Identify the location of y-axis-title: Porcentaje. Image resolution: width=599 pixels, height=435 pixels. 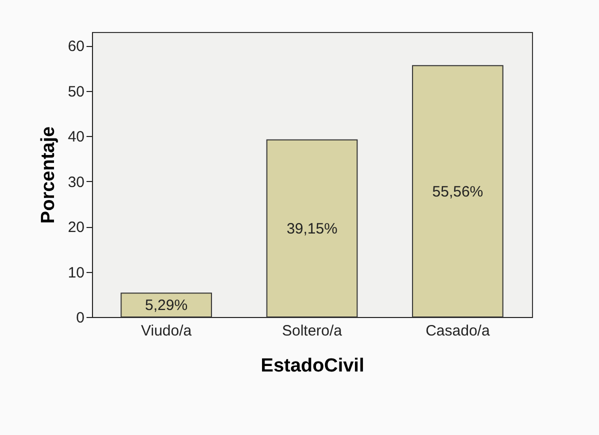
(48, 175).